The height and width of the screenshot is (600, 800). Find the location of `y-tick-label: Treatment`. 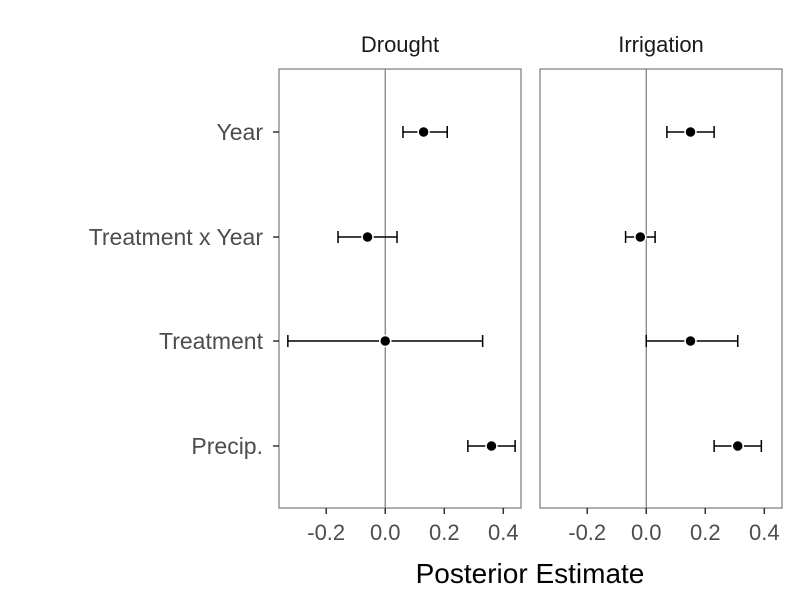

y-tick-label: Treatment is located at coordinates (211, 341).